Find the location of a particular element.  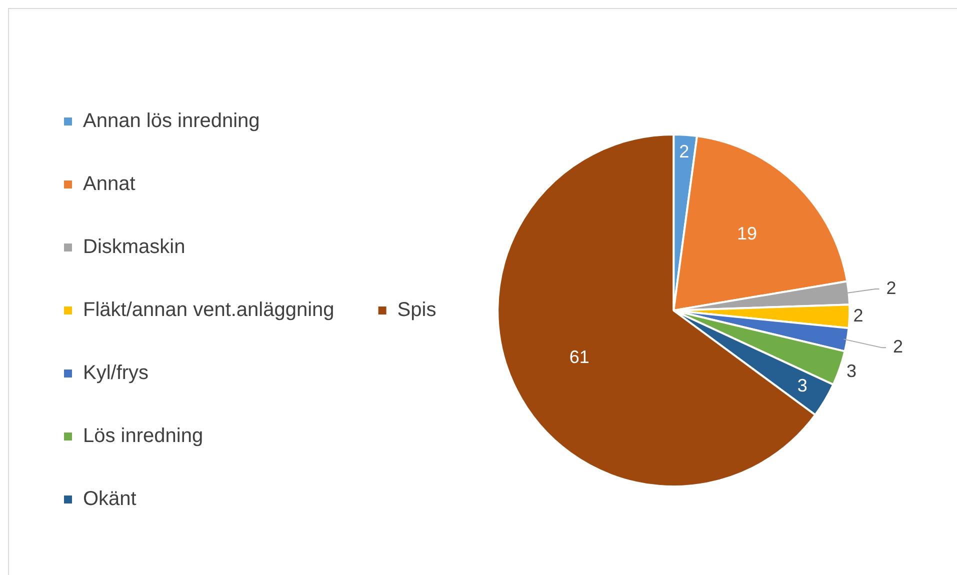

legend-label: Fläkt/annan vent.anläggning is located at coordinates (208, 310).